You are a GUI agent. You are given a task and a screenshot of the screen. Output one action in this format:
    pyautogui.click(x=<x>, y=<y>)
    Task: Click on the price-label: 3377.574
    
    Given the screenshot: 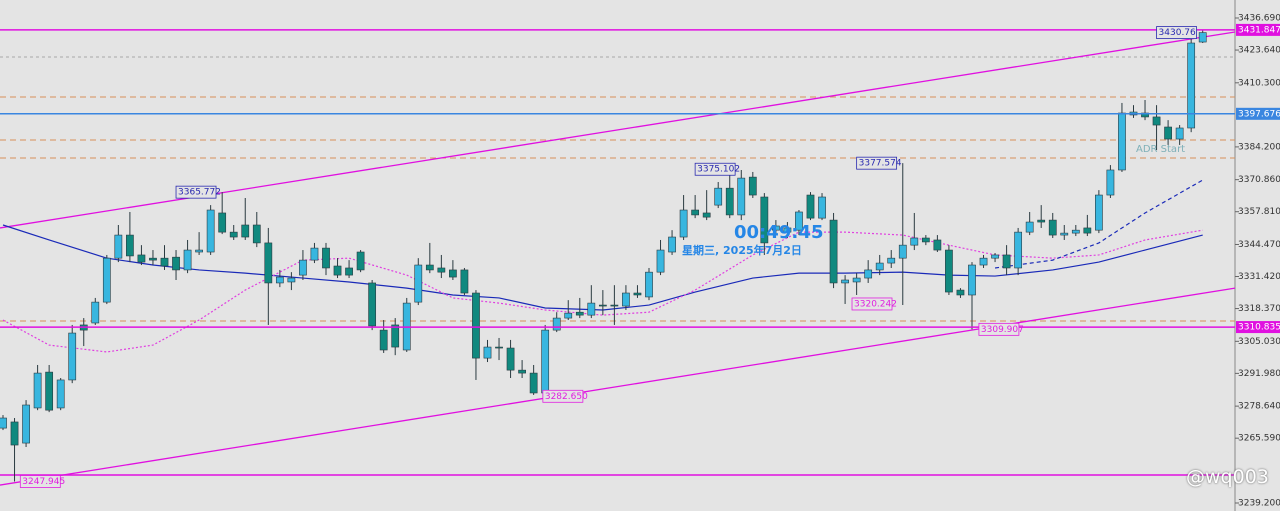 What is the action you would take?
    pyautogui.click(x=880, y=164)
    